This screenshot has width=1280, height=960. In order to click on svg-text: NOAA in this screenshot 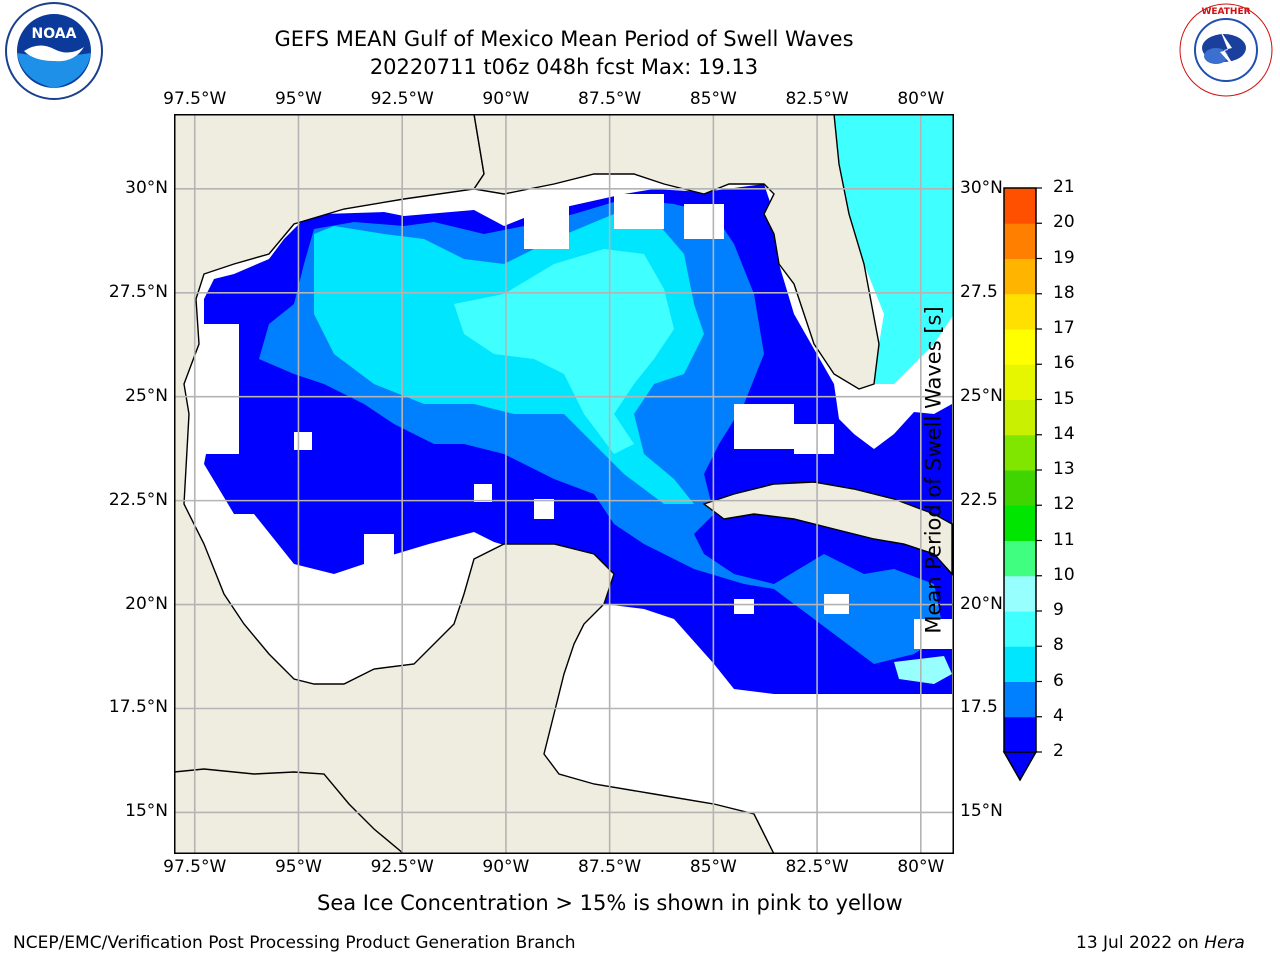, I will do `click(54, 34)`.